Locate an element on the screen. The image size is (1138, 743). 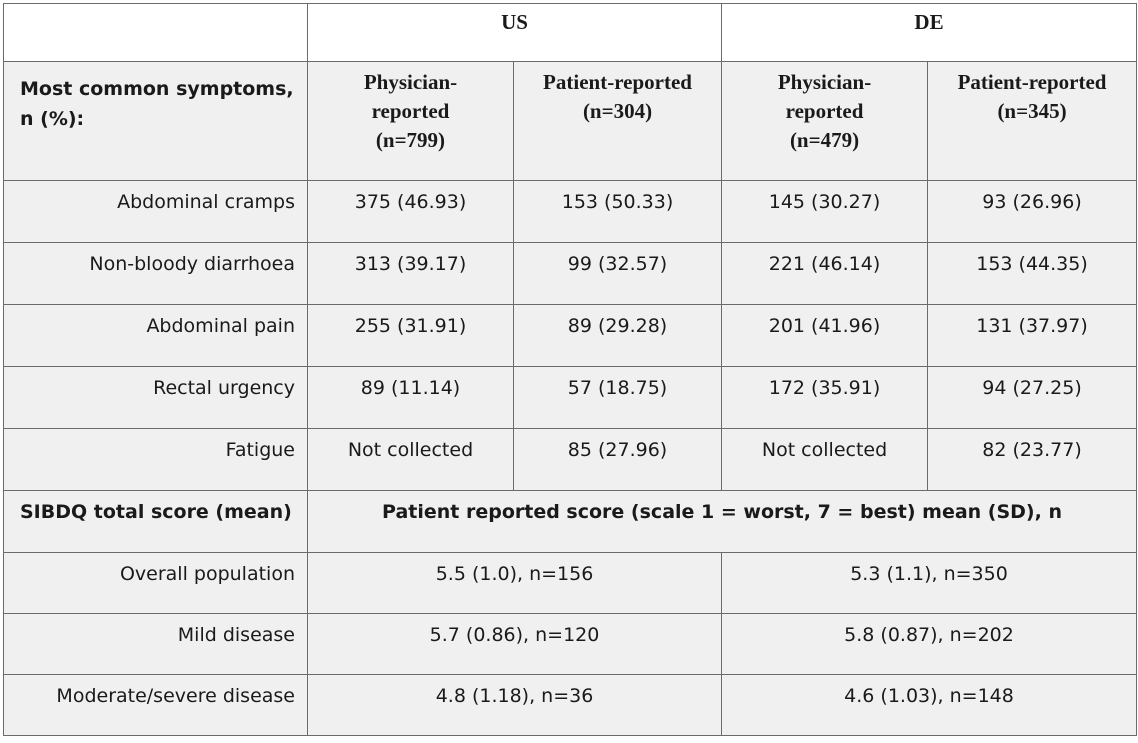
us-physician-value: 255 (31.91) is located at coordinates (410, 335).